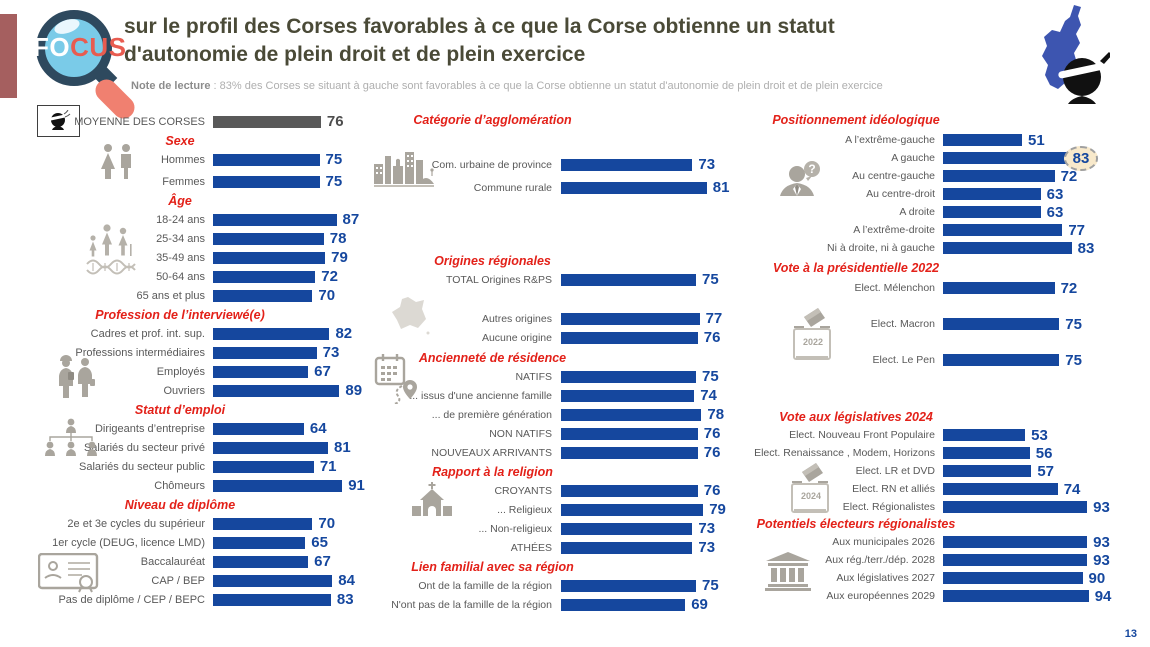  What do you see at coordinates (917, 212) in the screenshot?
I see `bar-label: A droite` at bounding box center [917, 212].